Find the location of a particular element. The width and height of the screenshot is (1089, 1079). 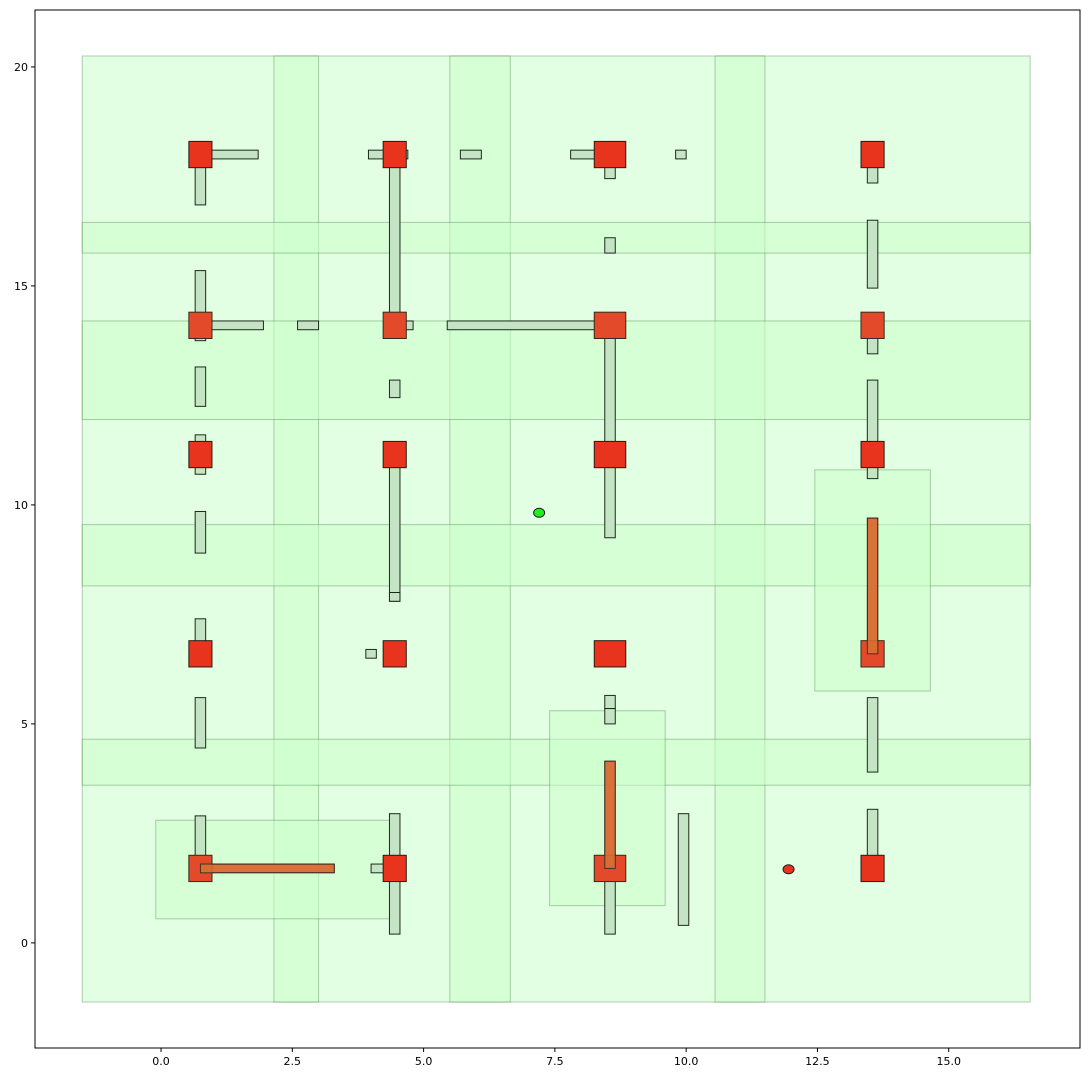

x-tick-label: 10.0 is located at coordinates (686, 1061).